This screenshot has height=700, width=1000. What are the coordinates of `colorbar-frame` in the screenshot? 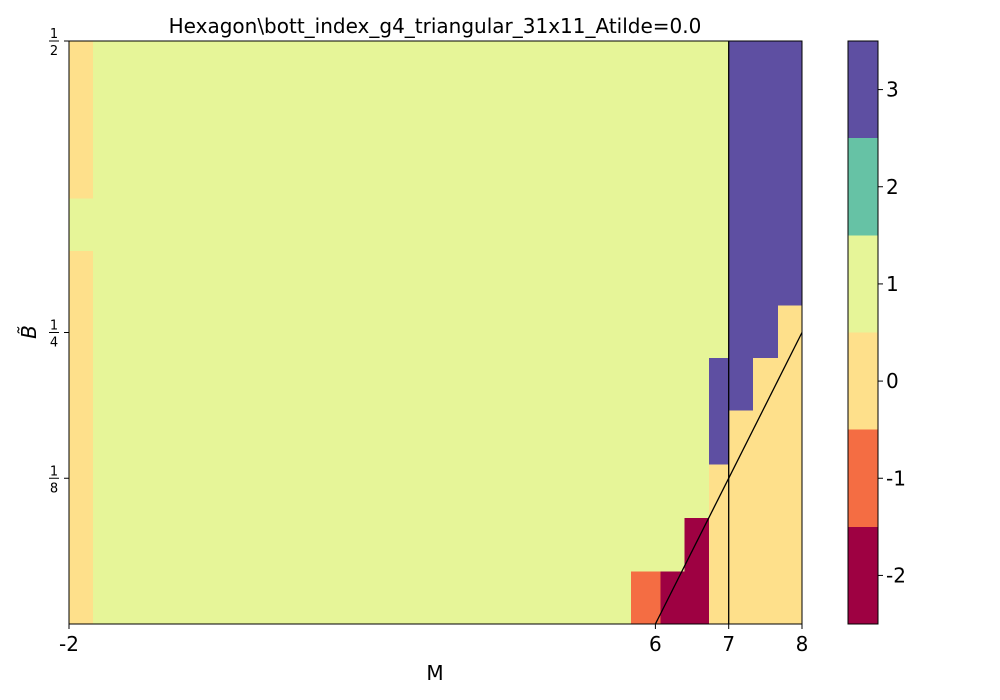 It's located at (863, 332).